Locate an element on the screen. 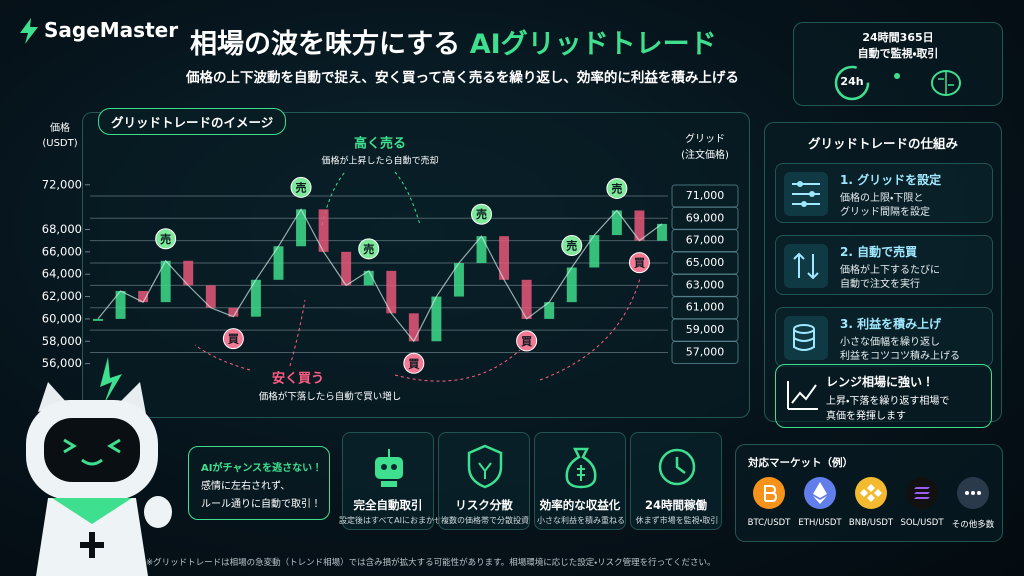 Image resolution: width=1024 pixels, height=576 pixels. grid-price-box is located at coordinates (705, 352).